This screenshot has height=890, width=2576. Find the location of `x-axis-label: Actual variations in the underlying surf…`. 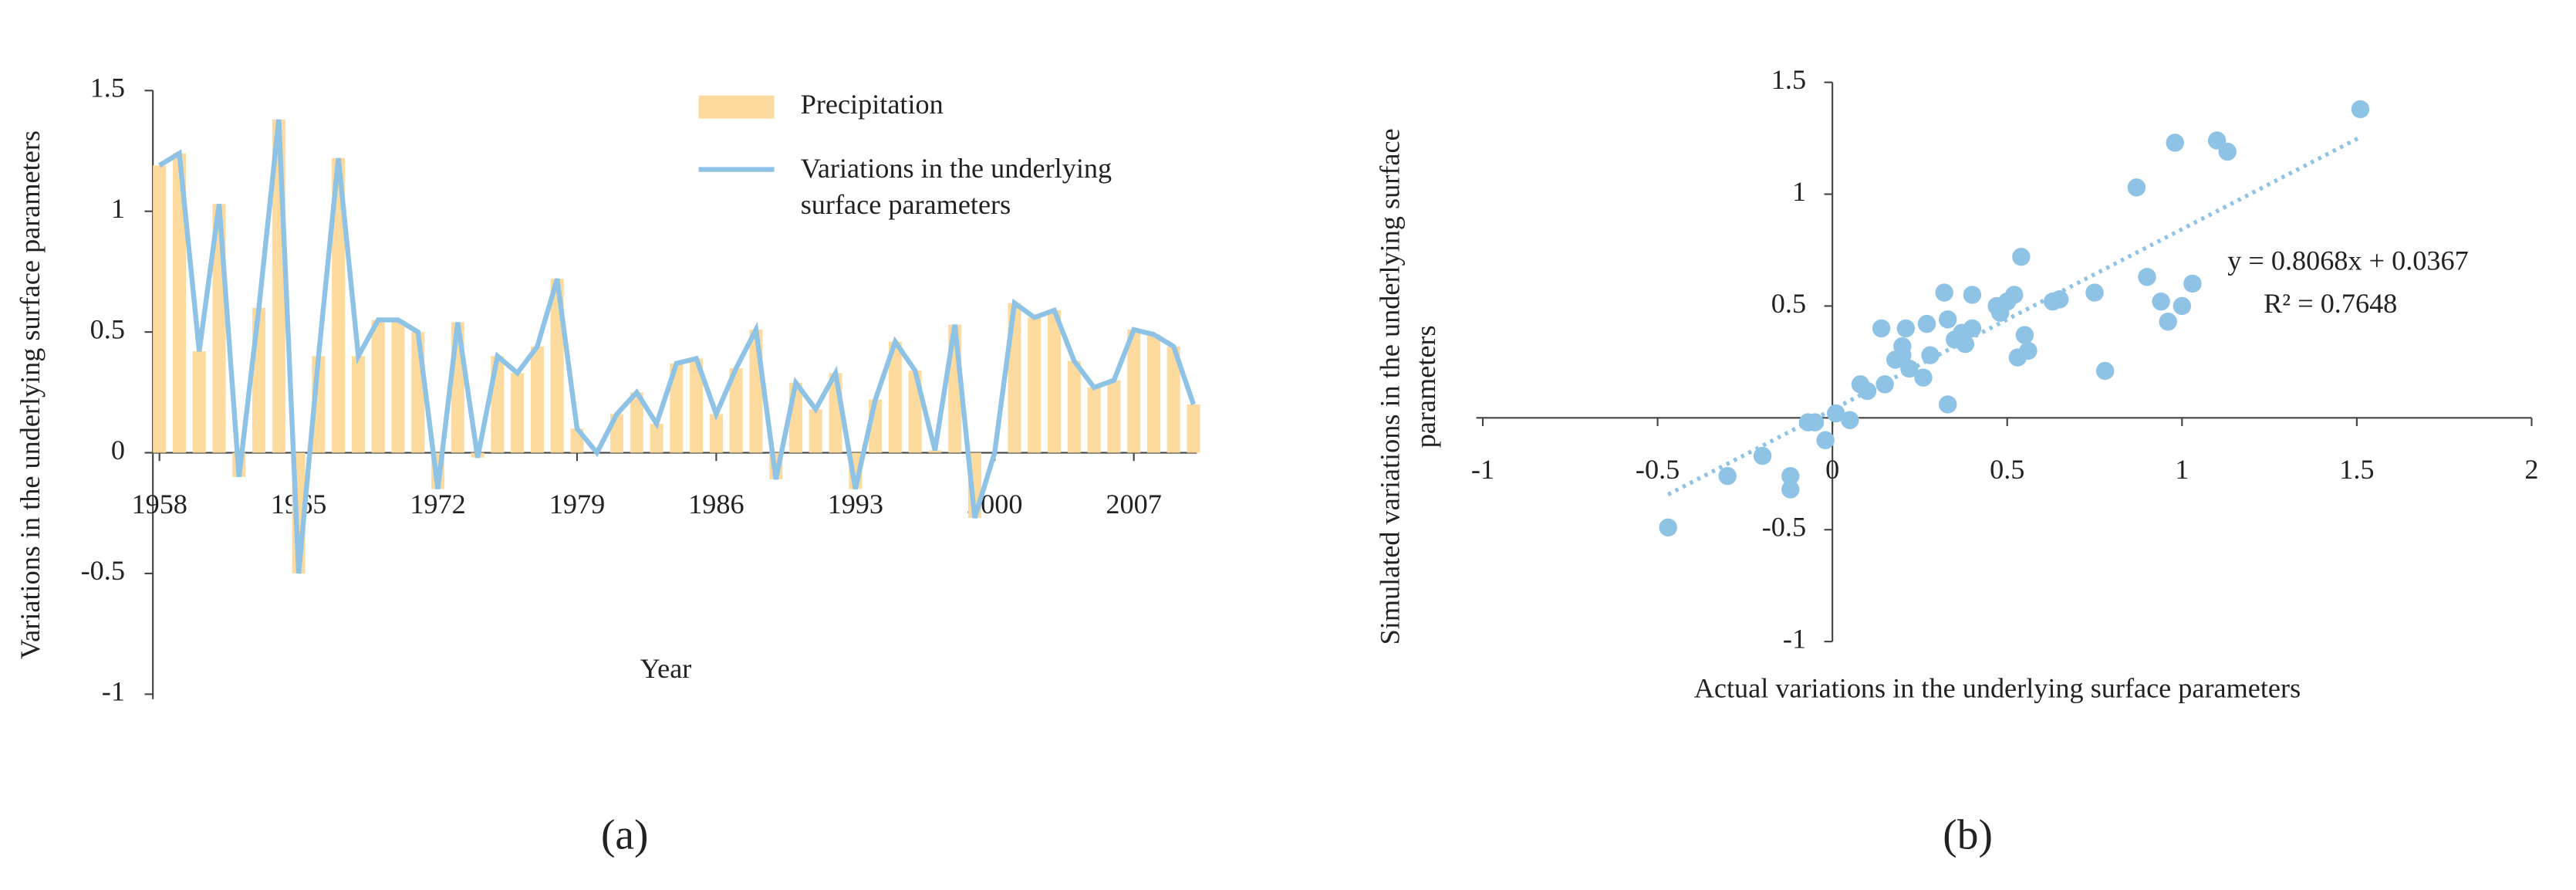

x-axis-label: Actual variations in the underlying surf… is located at coordinates (1998, 687).